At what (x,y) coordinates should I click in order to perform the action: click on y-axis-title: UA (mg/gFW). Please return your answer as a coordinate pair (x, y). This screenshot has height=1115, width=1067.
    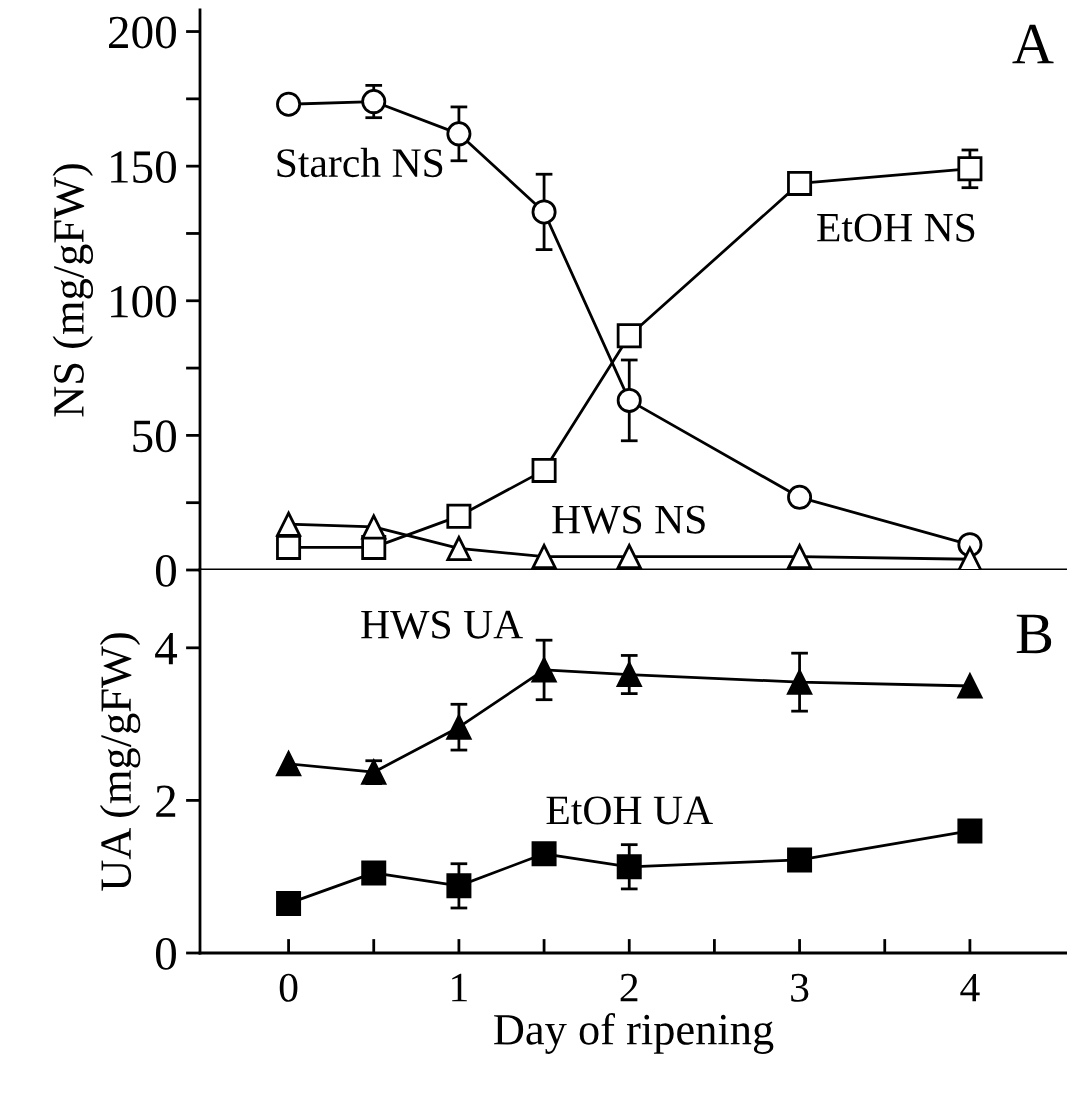
    Looking at the image, I should click on (120, 762).